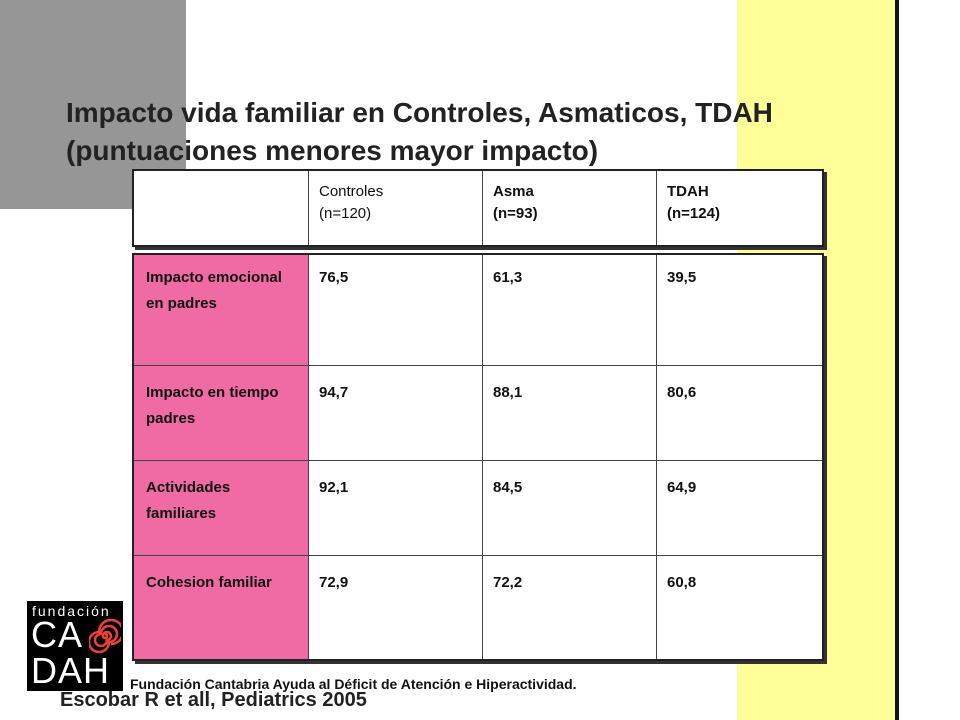  What do you see at coordinates (395, 508) in the screenshot?
I see `cell-controles: 92,1` at bounding box center [395, 508].